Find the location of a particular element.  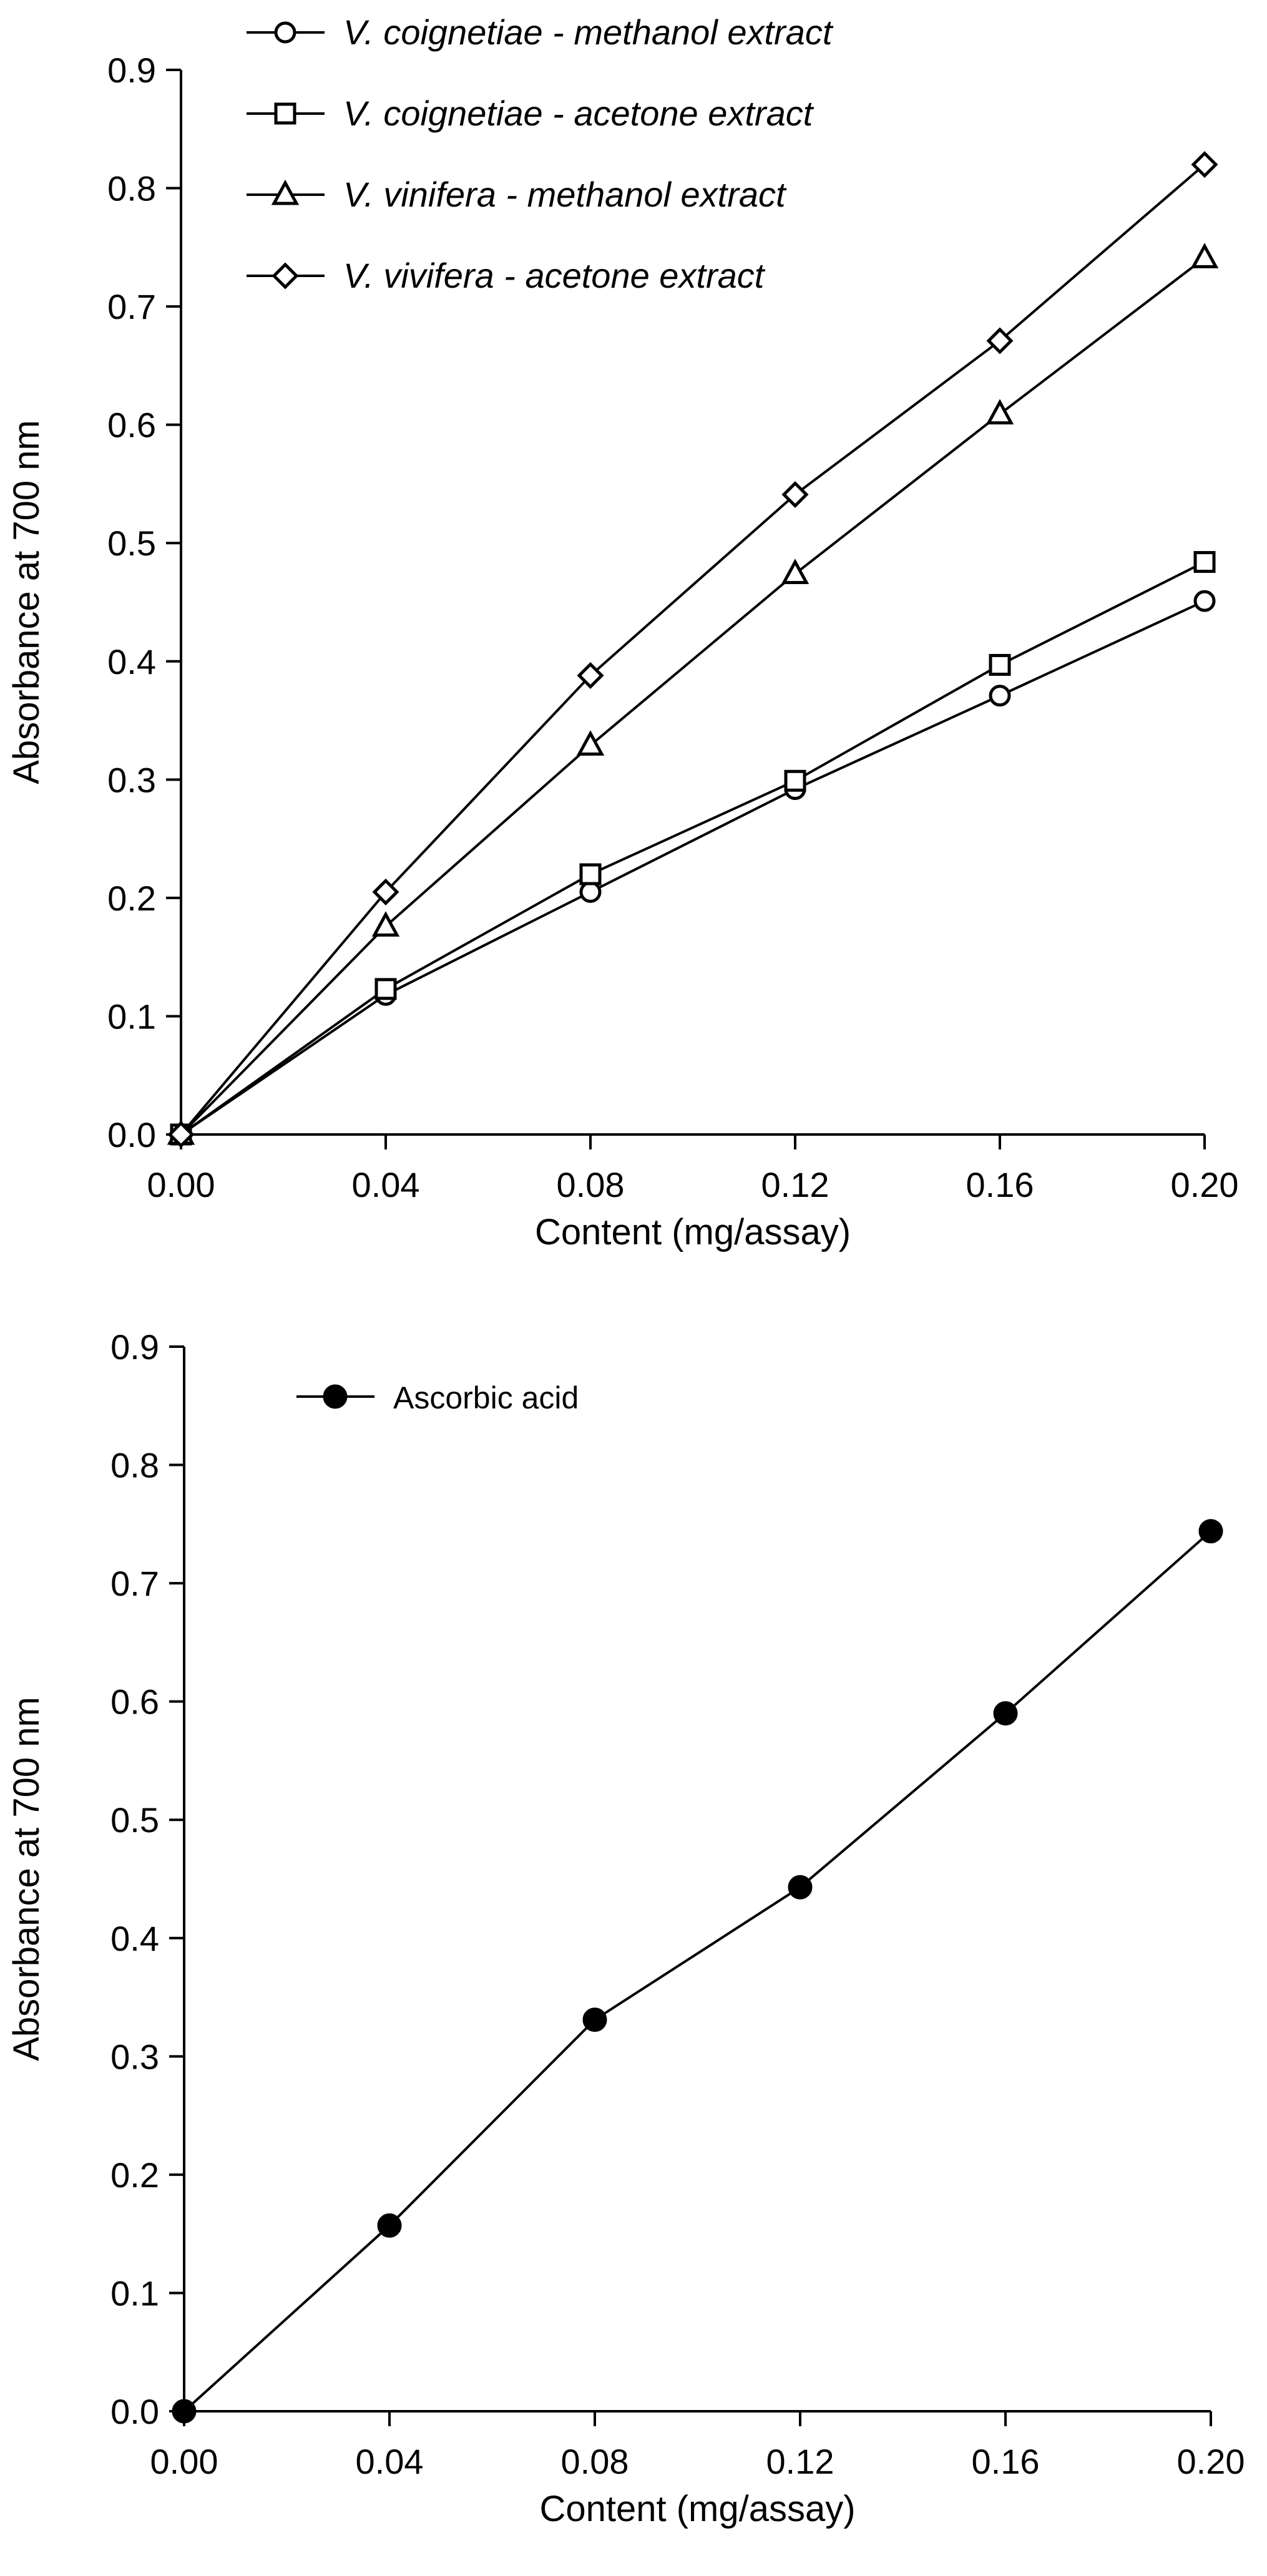

legend-marker-diamond is located at coordinates (285, 276).